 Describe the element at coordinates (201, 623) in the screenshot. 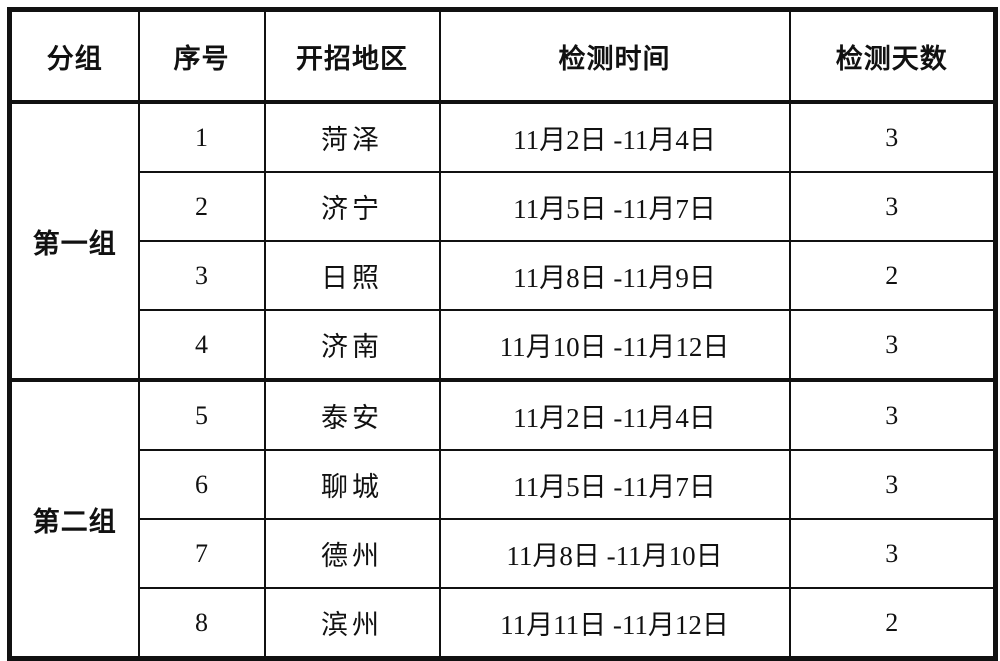

I see `cell-seq: 8` at that location.